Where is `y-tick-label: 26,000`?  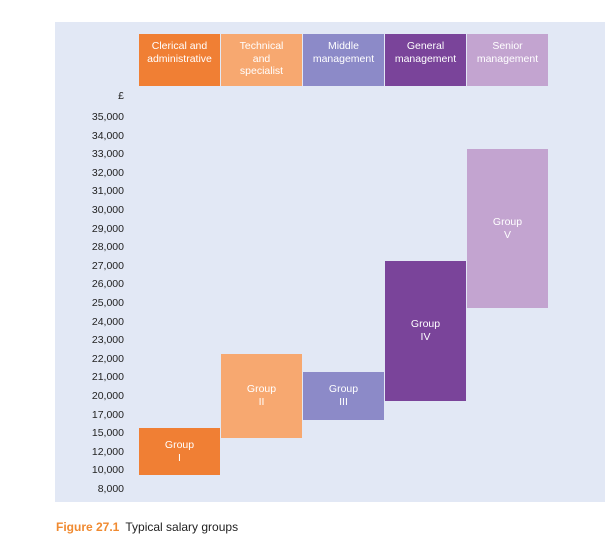
y-tick-label: 26,000 is located at coordinates (107, 284).